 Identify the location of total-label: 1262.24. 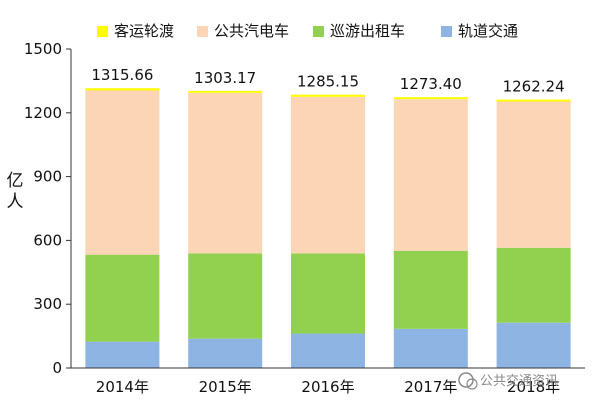
(534, 87).